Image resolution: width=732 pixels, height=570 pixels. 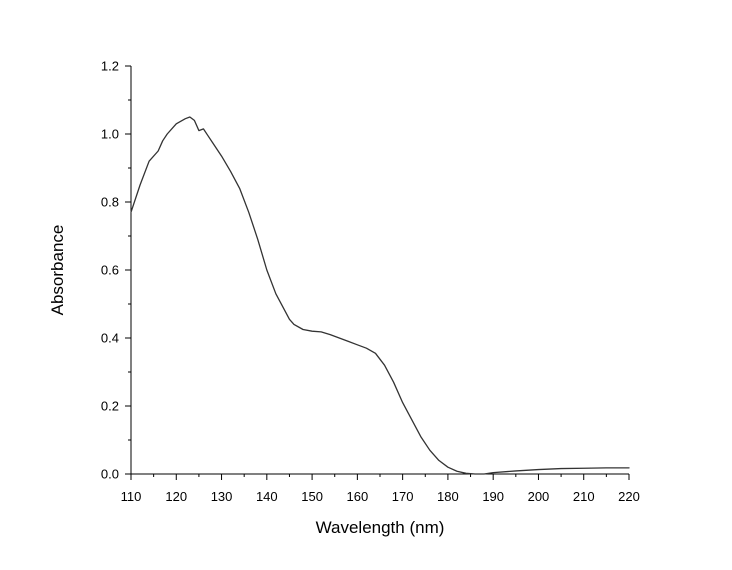 I want to click on x-tick-label: 160, so click(x=358, y=496).